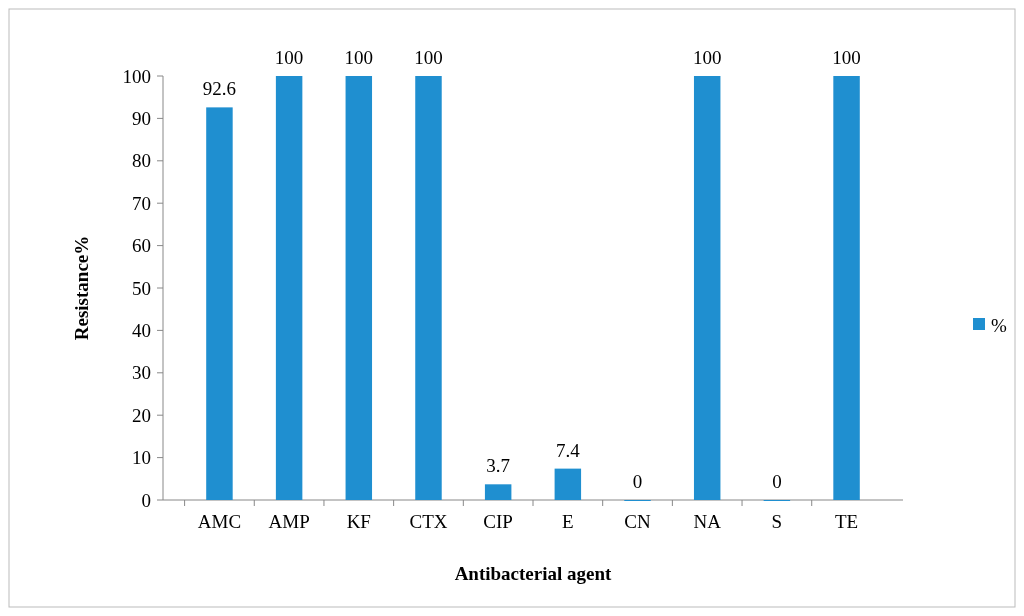  Describe the element at coordinates (498, 466) in the screenshot. I see `data-label: 3.7` at that location.